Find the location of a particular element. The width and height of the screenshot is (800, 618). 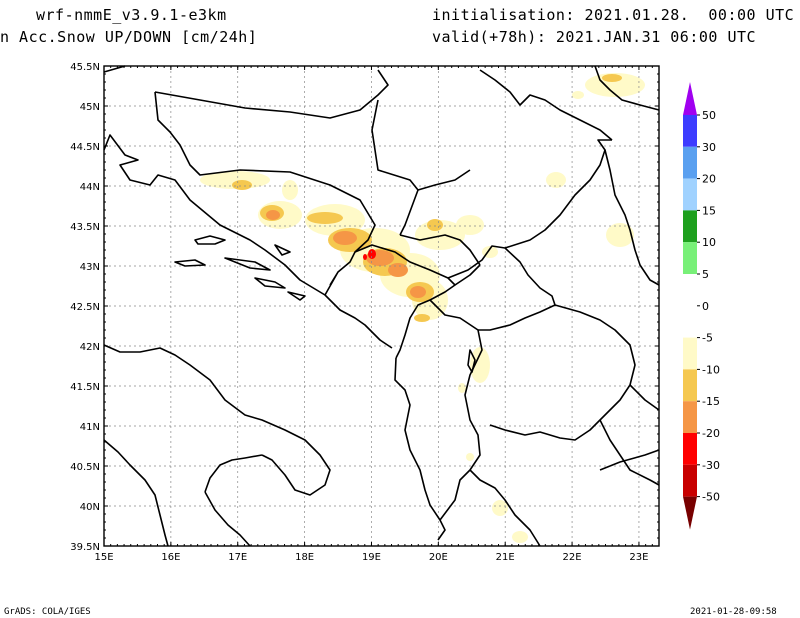

lat-tick-label: 45.5N is located at coordinates (85, 67).